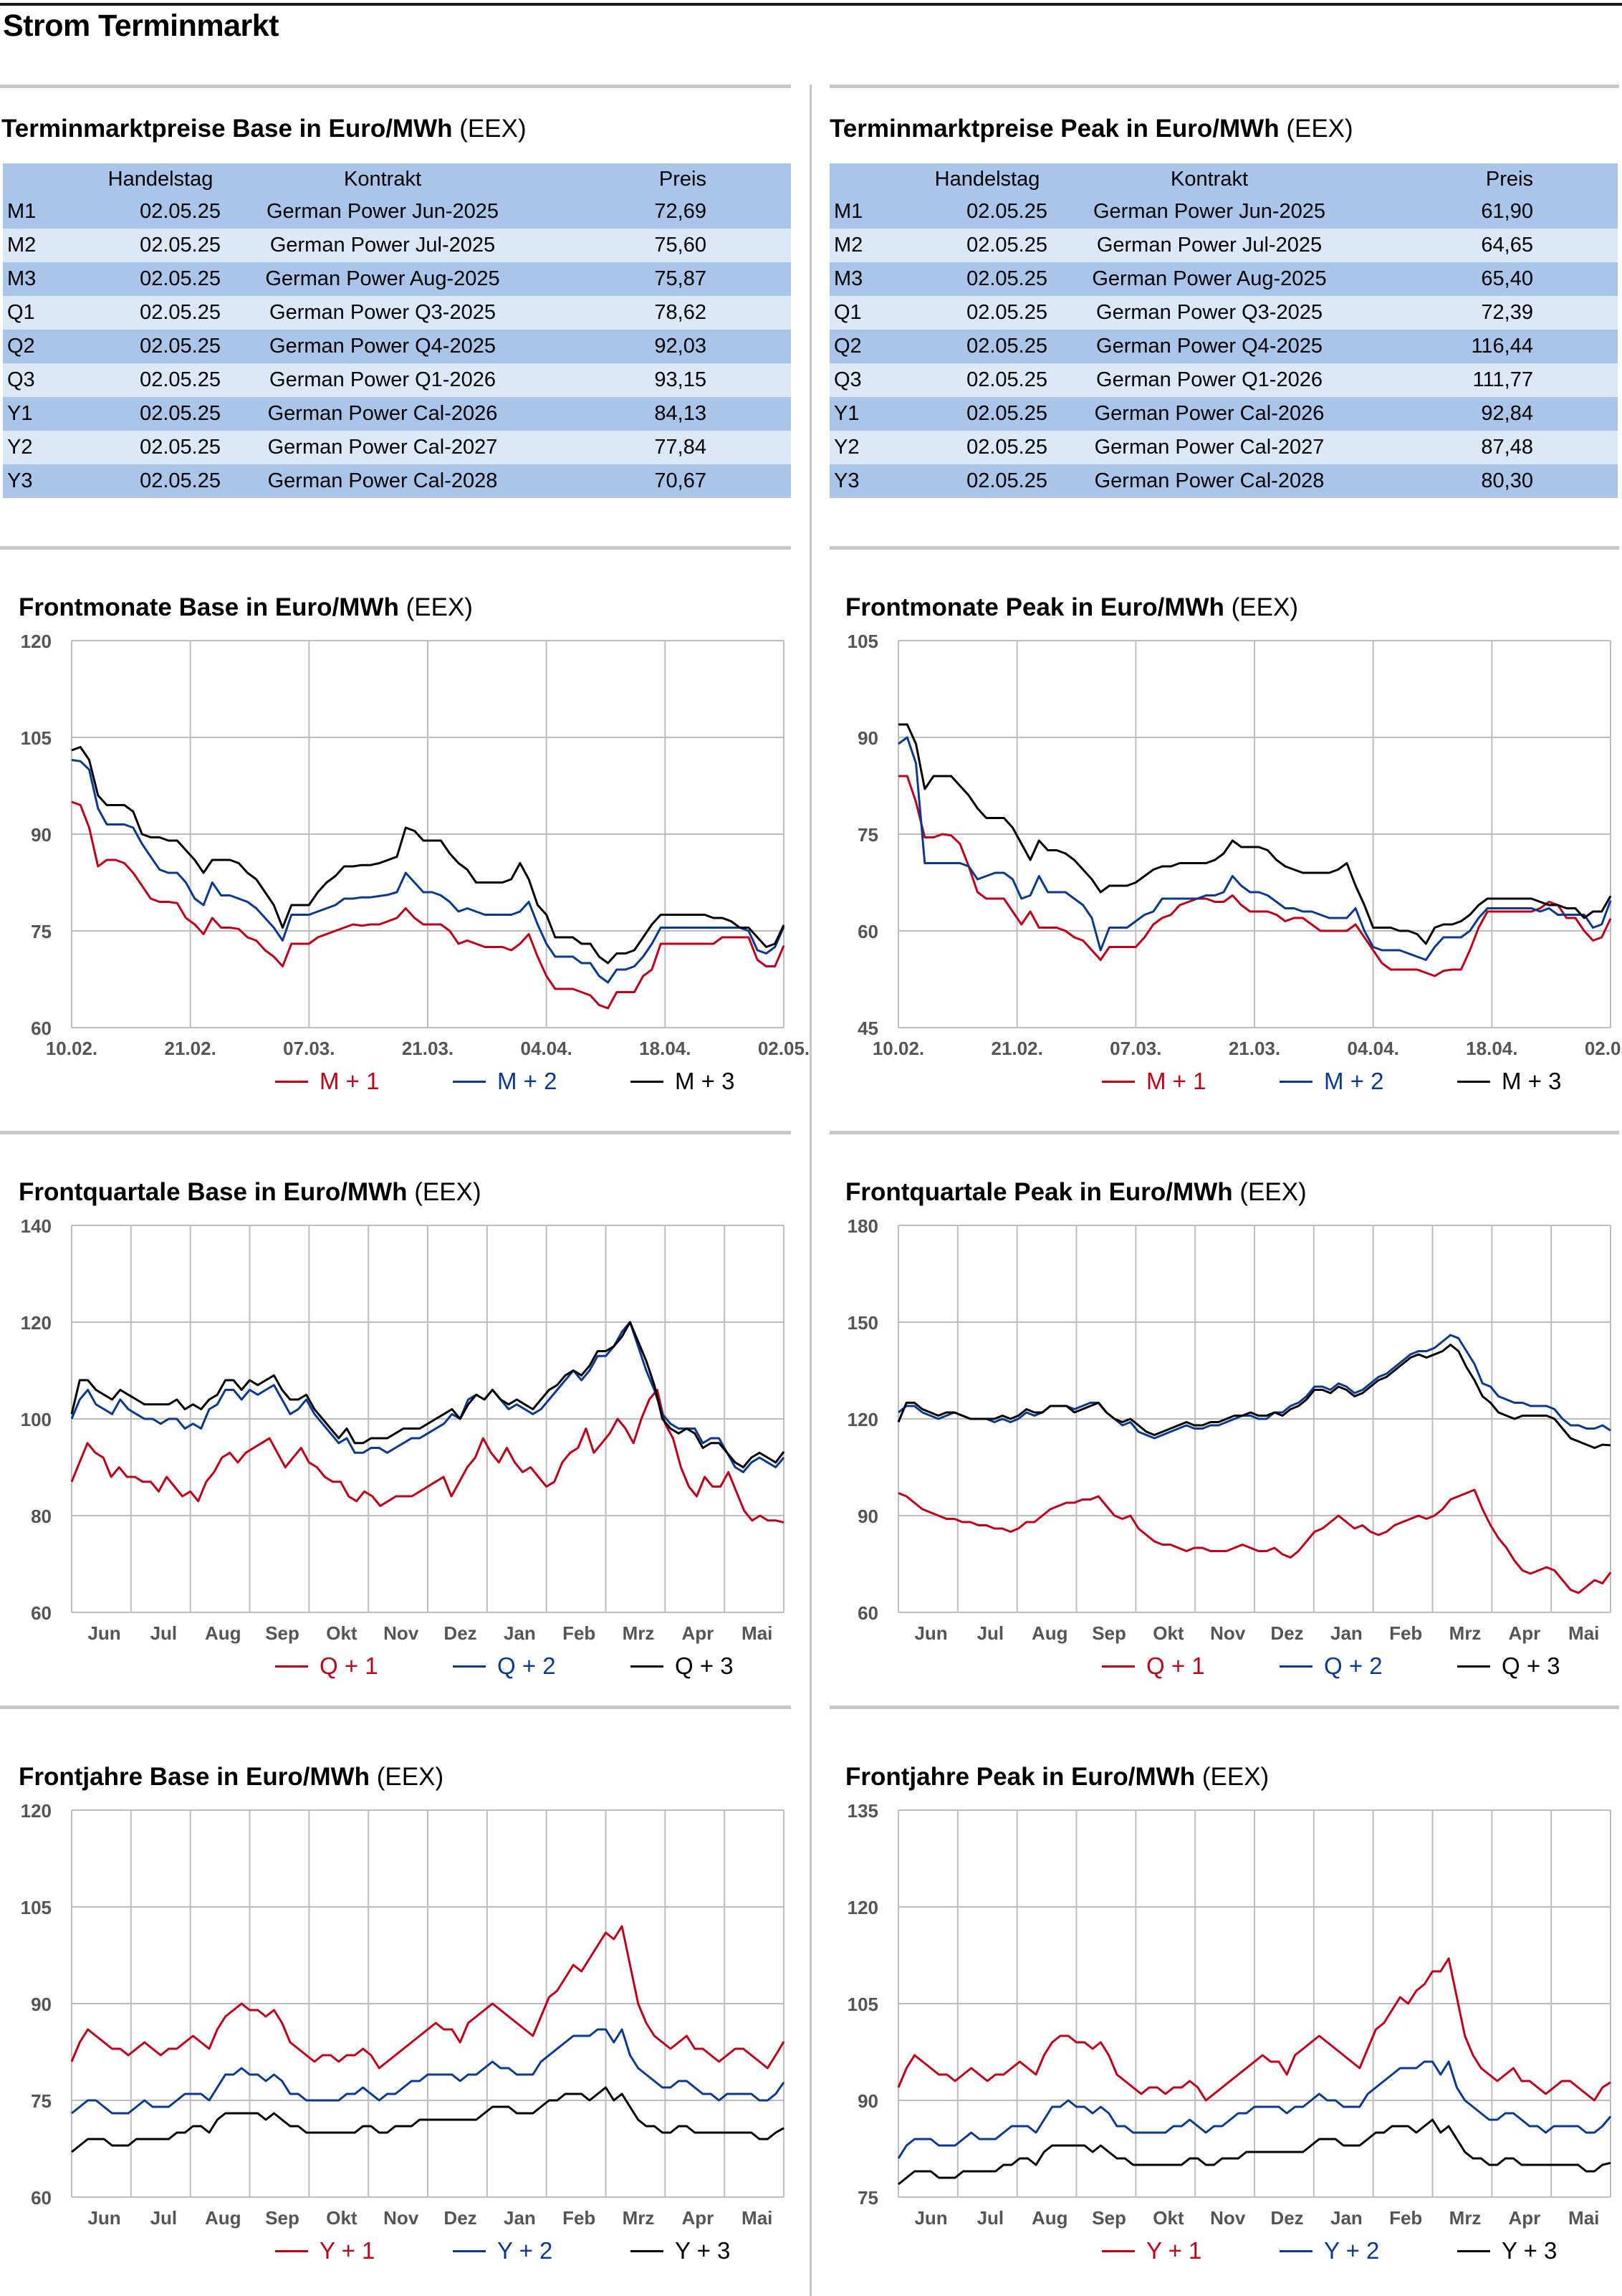  What do you see at coordinates (309, 1048) in the screenshot?
I see `x-tick-label: 07.03.` at bounding box center [309, 1048].